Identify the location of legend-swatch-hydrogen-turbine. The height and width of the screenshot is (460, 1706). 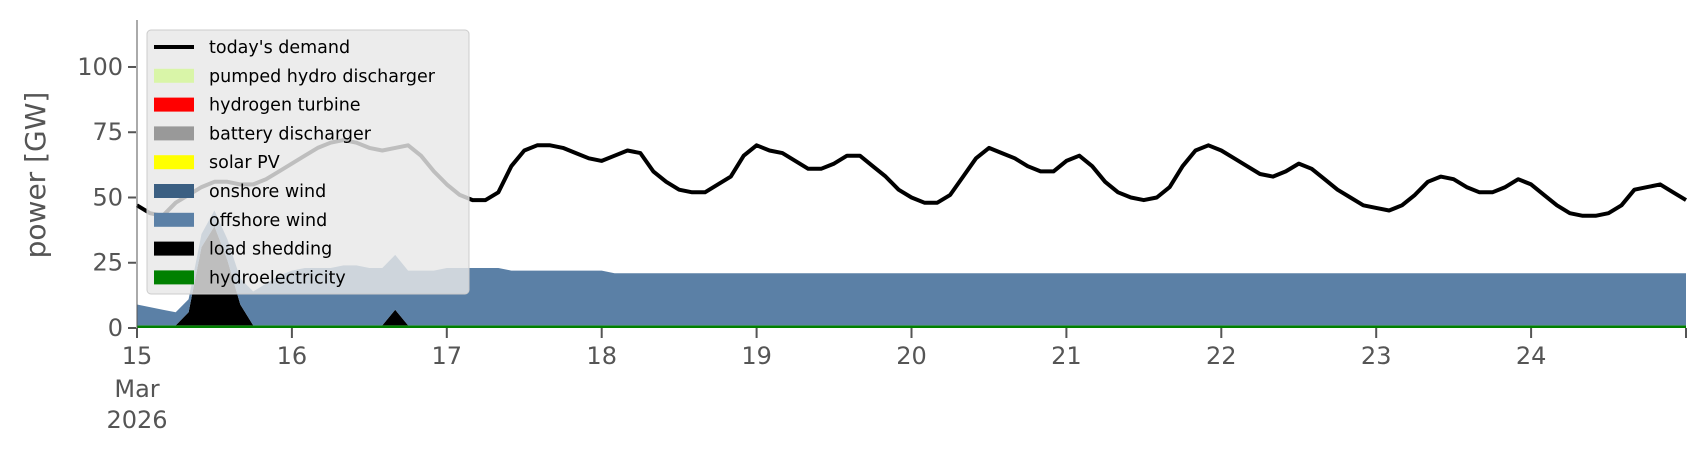
(174, 104).